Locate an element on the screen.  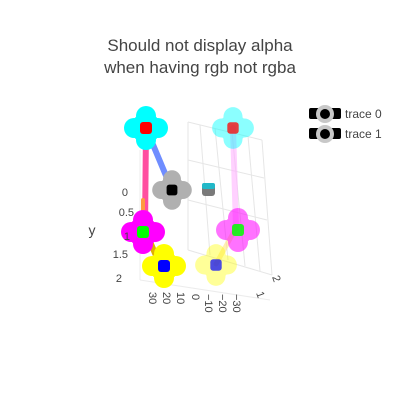
scene-edge-bottom is located at coordinates (230, 262).